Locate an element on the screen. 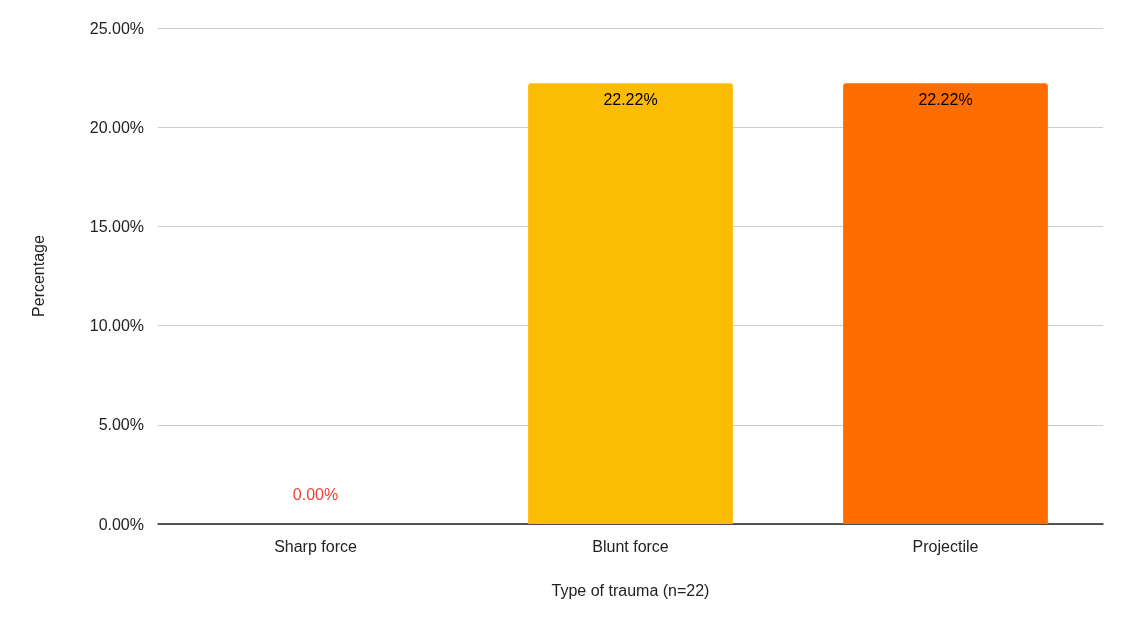  y-tick-label: 15.00% is located at coordinates (116, 226).